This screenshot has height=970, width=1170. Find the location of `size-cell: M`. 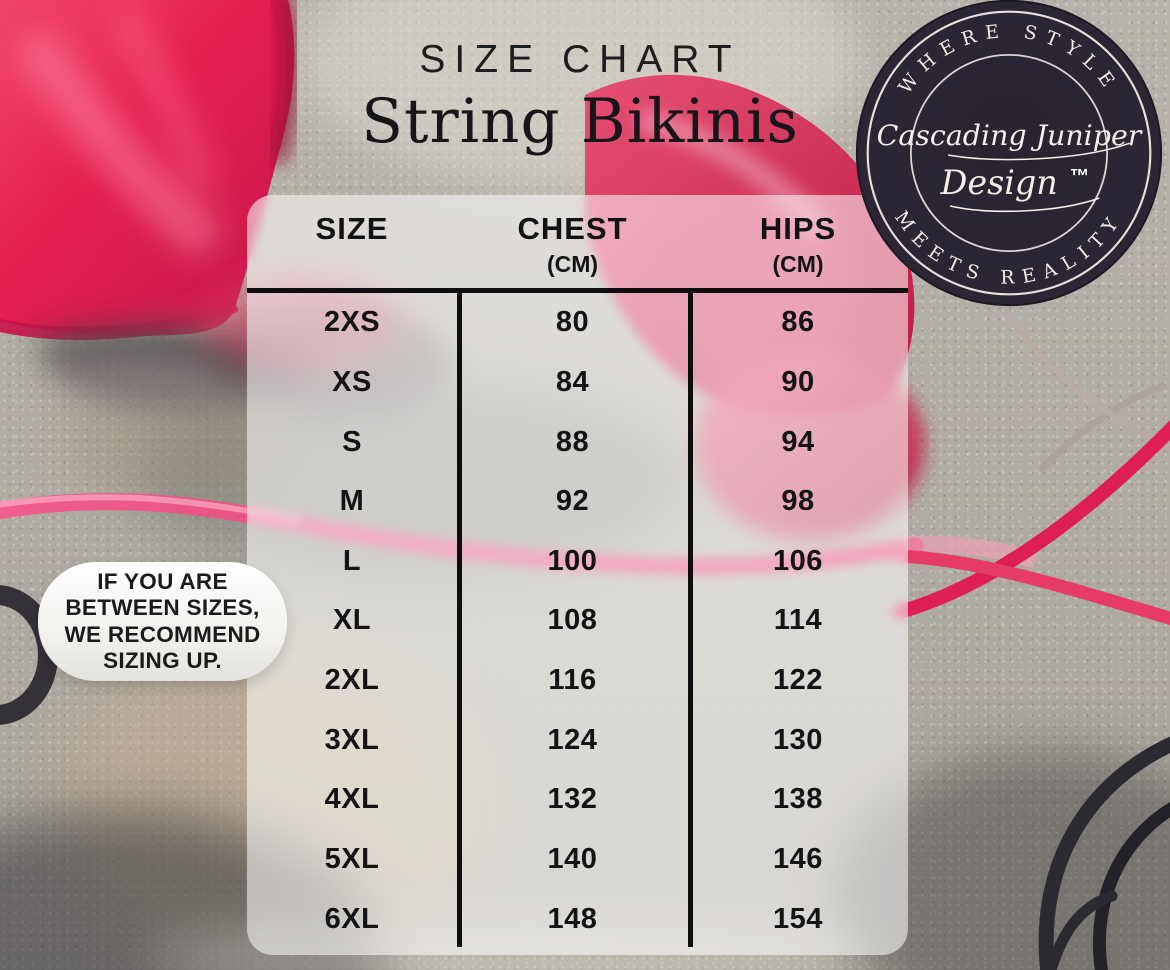

size-cell: M is located at coordinates (352, 501).